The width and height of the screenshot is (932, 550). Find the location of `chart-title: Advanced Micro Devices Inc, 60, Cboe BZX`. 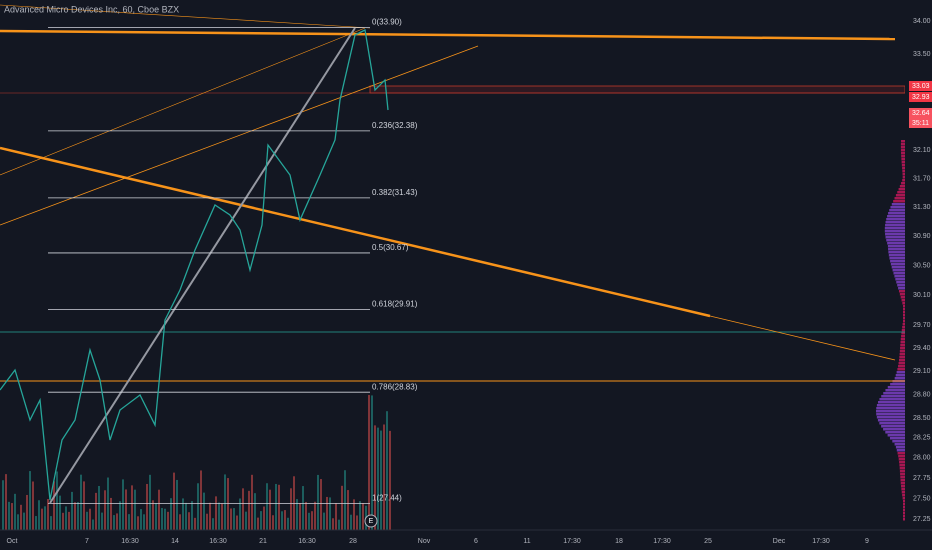

chart-title: Advanced Micro Devices Inc, 60, Cboe BZX is located at coordinates (91, 9).